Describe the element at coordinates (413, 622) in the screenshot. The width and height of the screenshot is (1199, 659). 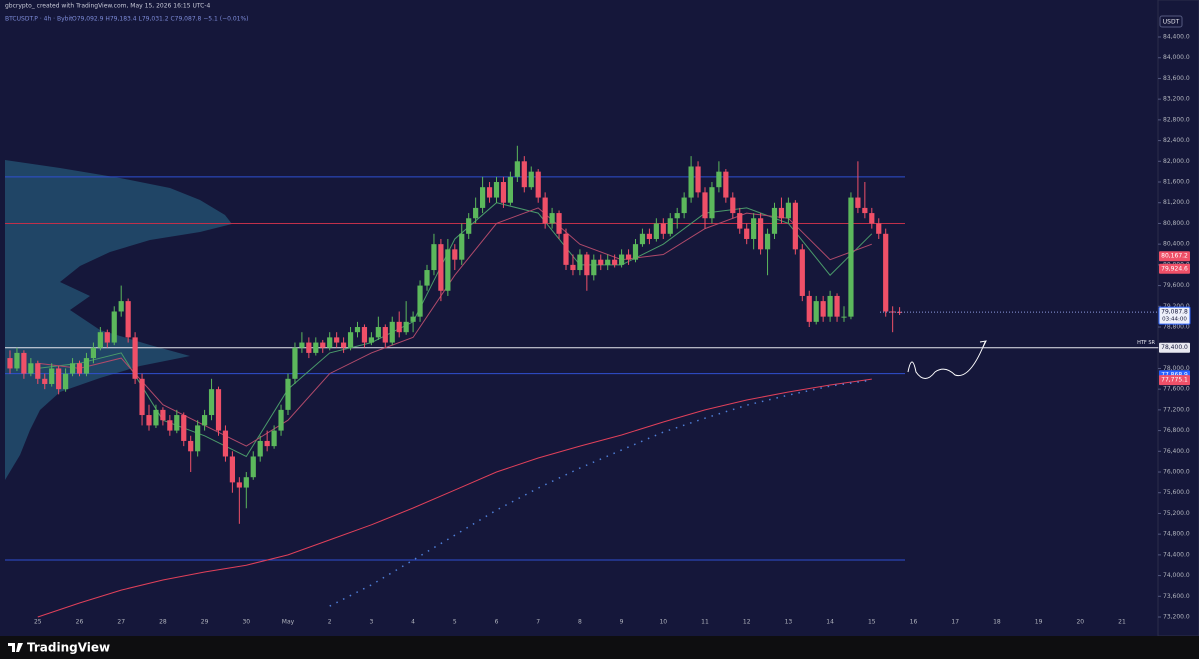
I see `x-tick-label: 4` at that location.